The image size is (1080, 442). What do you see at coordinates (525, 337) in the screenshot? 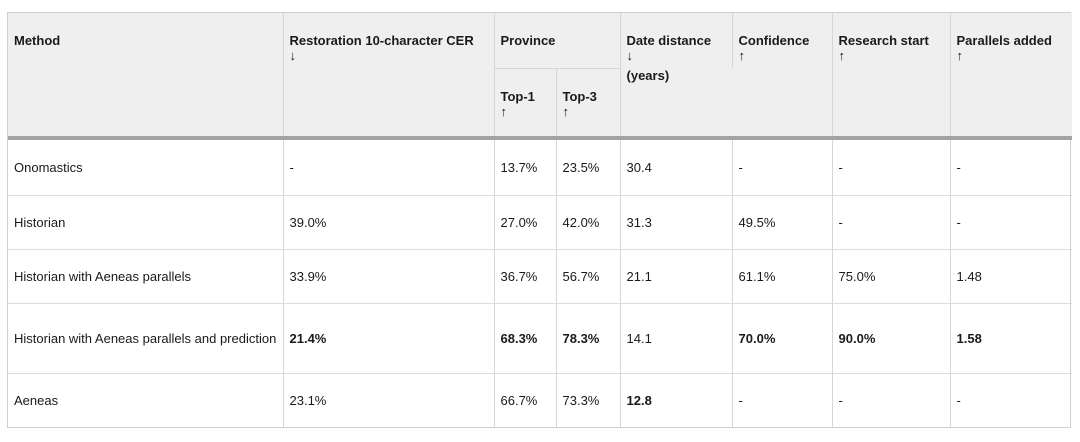
I see `cell-top1: 68.3%` at bounding box center [525, 337].